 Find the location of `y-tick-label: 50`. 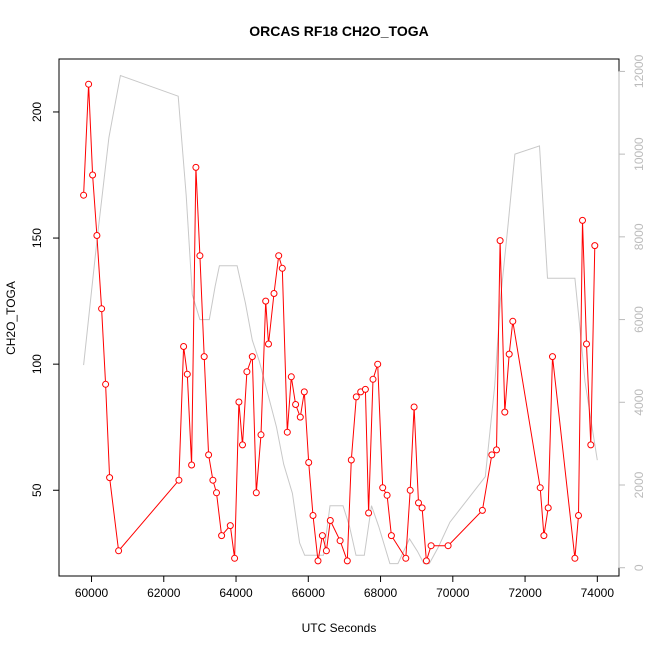

y-tick-label: 50 is located at coordinates (37, 490).